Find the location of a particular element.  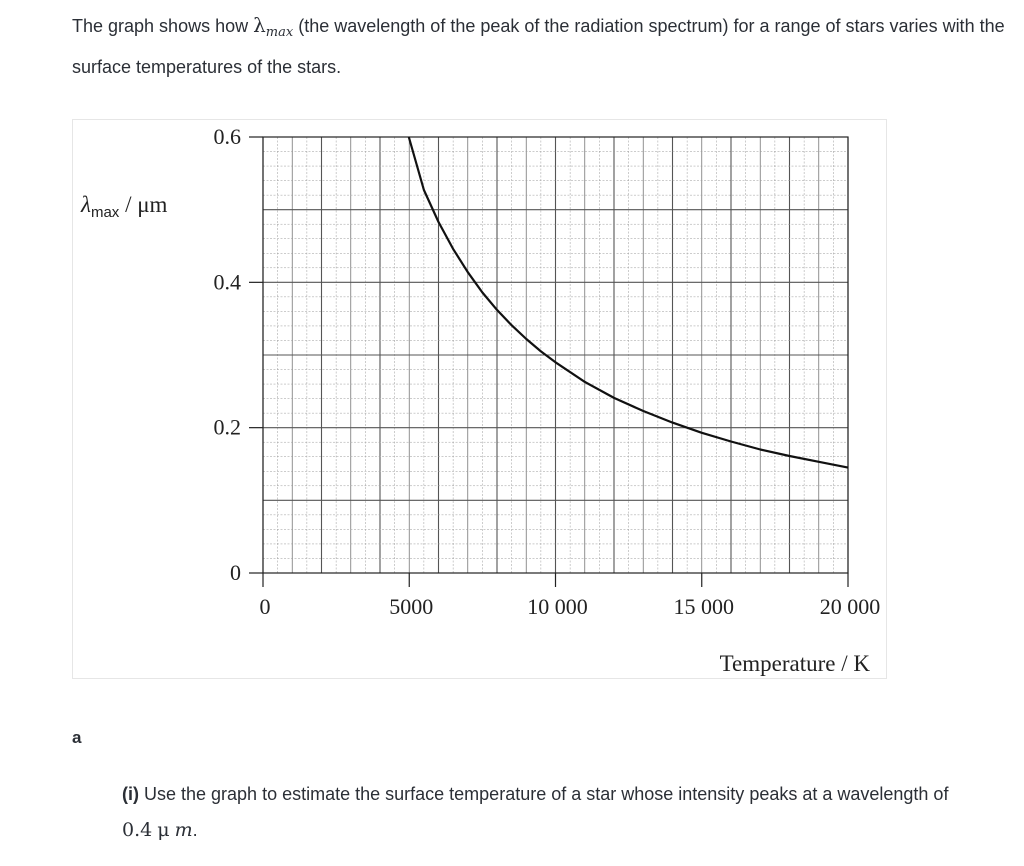

y-tick-label: 0 is located at coordinates (235, 572).